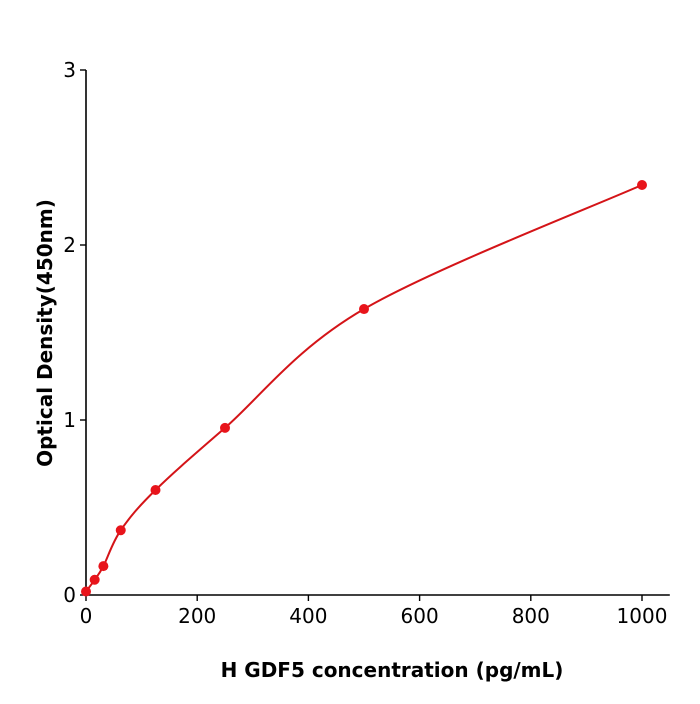 This screenshot has height=704, width=700. Describe the element at coordinates (392, 670) in the screenshot. I see `x-axis-label: H GDF5 concentration (pg/mL)` at that location.